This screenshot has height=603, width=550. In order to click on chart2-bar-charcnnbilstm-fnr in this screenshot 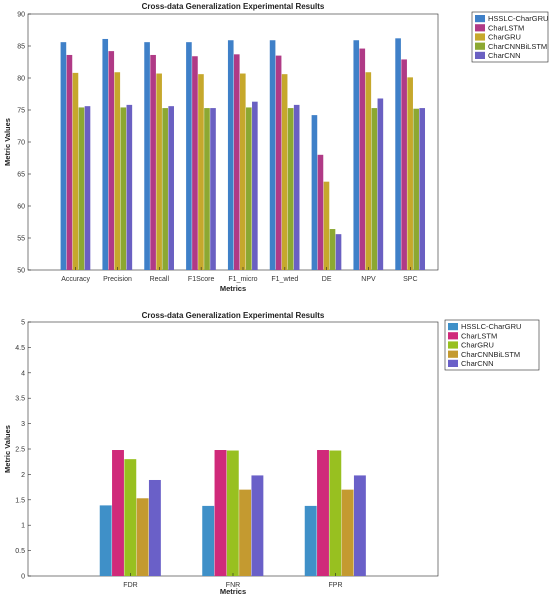, I will do `click(245, 532)`.